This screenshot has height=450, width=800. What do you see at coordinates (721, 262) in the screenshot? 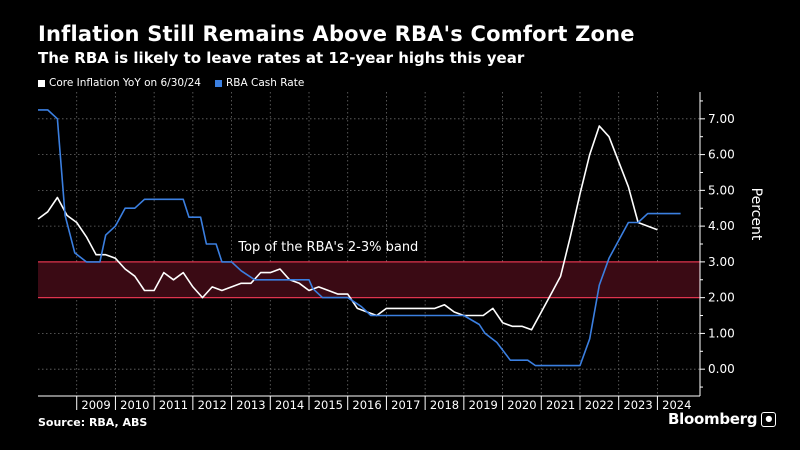
I see `y-tick-label: 3.00` at bounding box center [721, 262].